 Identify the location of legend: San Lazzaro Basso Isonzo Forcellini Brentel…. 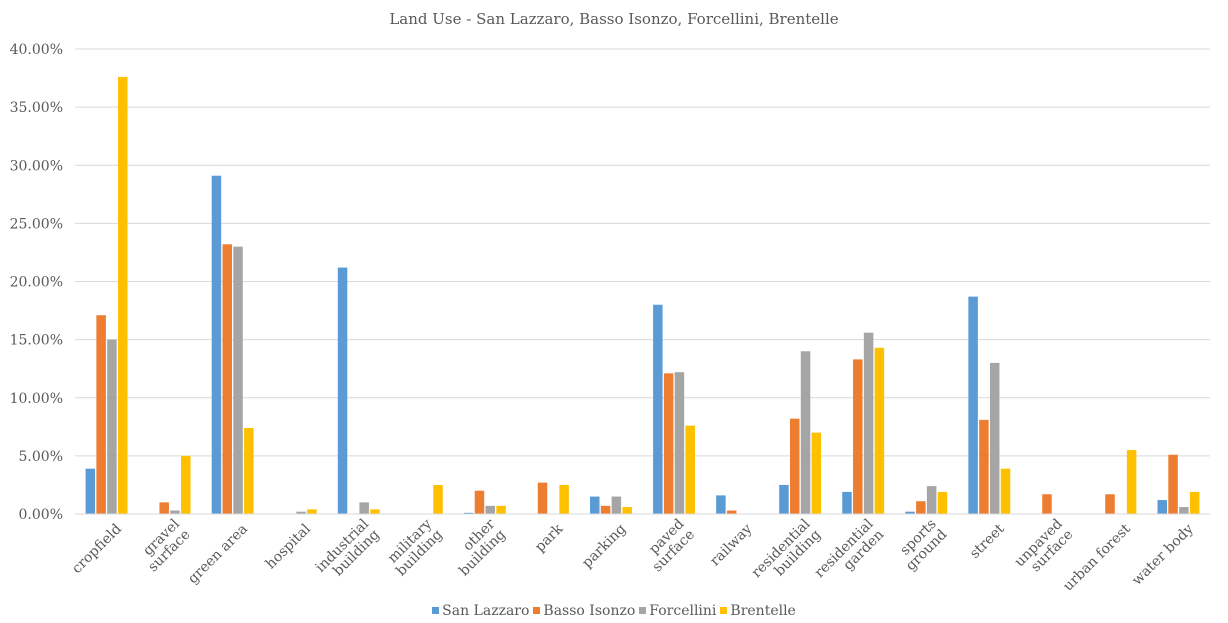
(614, 611).